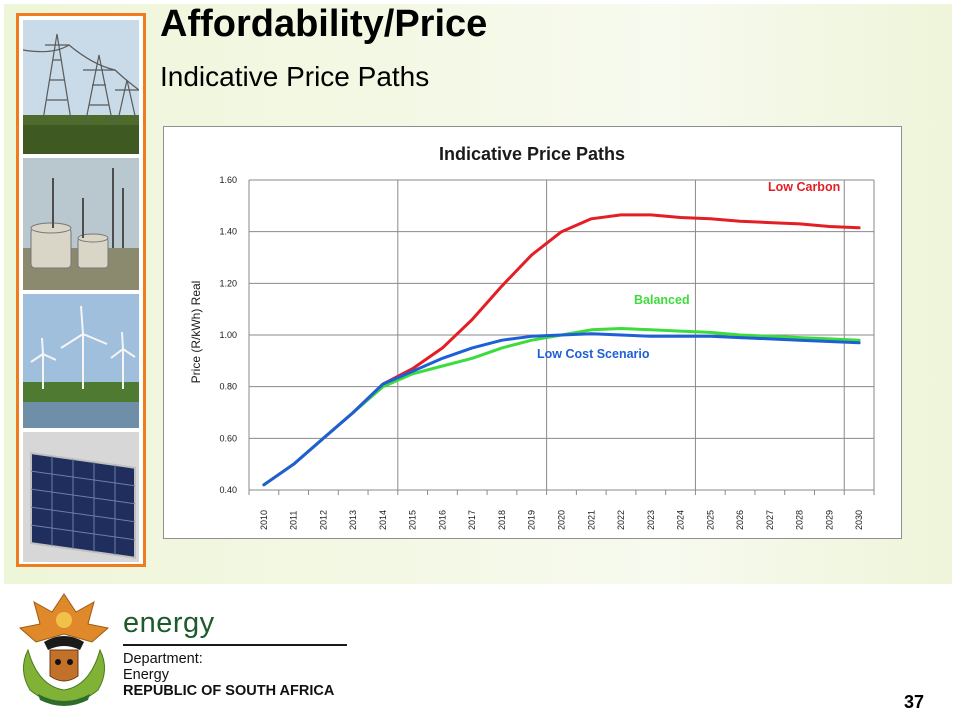  I want to click on page-number: 37, so click(914, 702).